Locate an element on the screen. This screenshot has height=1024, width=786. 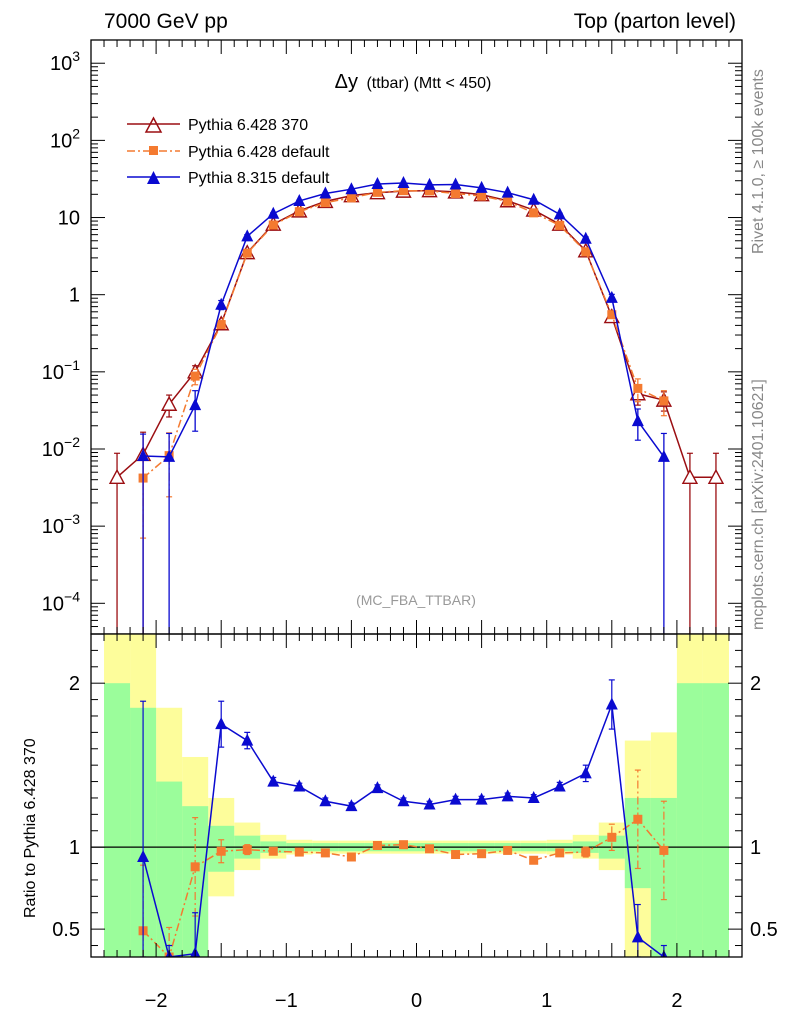
legend-marker-p6-default is located at coordinates (153, 150).